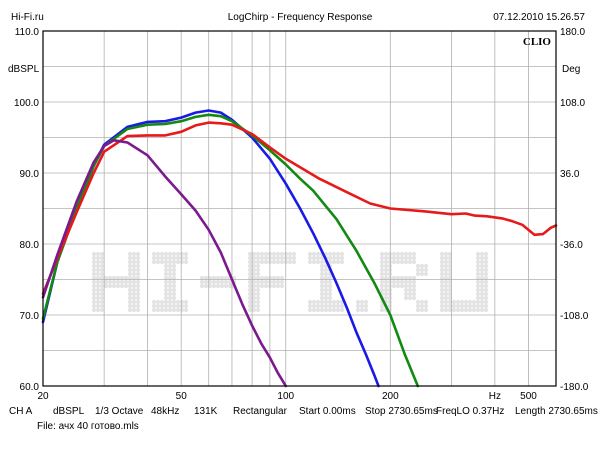 The width and height of the screenshot is (600, 450). What do you see at coordinates (556, 411) in the screenshot?
I see `setting-label: Length 2730.65ms` at bounding box center [556, 411].